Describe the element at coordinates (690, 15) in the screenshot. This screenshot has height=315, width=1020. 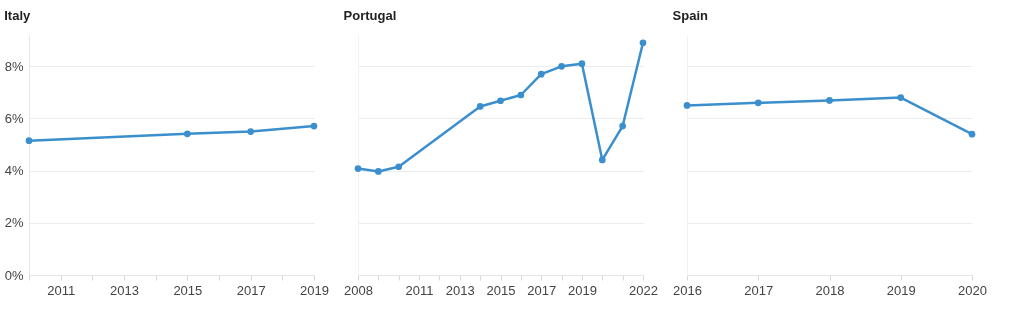
I see `chart-title: Spain` at that location.